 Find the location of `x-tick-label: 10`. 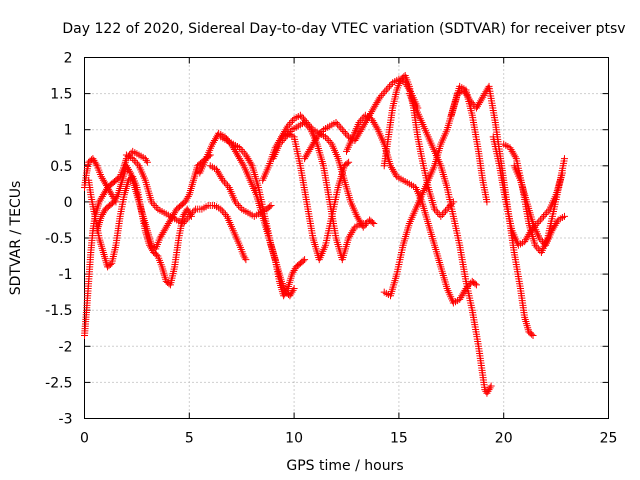

x-tick-label: 10 is located at coordinates (294, 439).